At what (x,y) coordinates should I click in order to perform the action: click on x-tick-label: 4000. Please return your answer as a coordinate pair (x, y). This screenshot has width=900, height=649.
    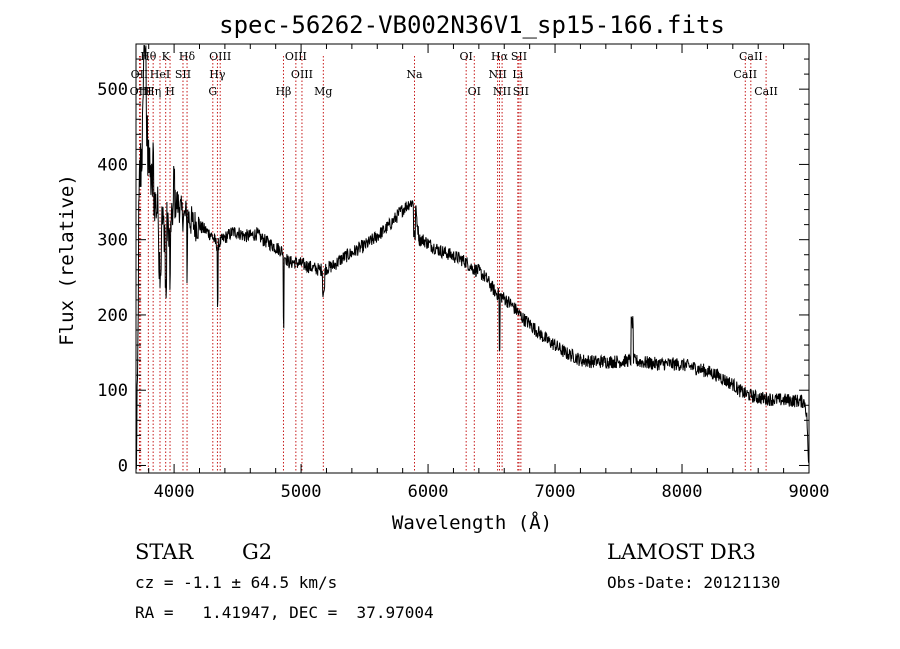
    Looking at the image, I should click on (174, 492).